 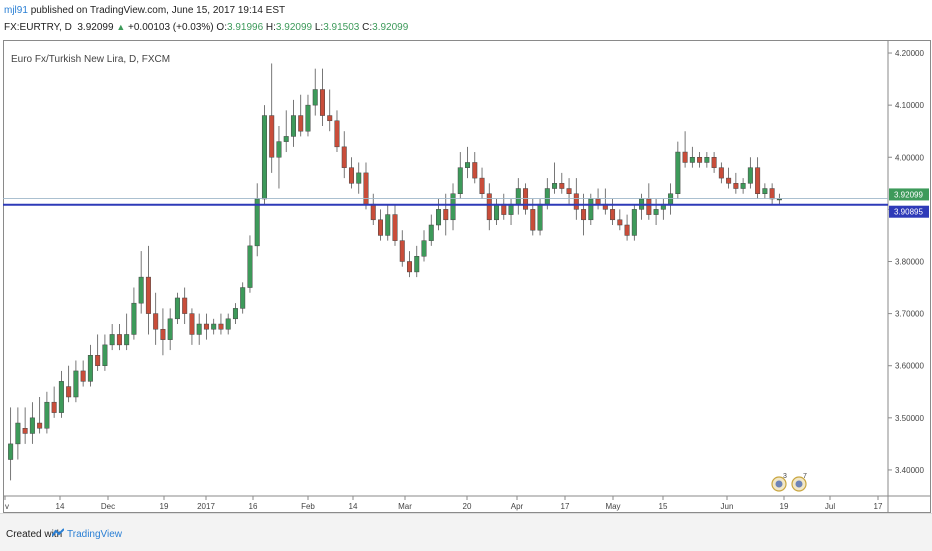 What do you see at coordinates (466, 532) in the screenshot?
I see `footer-bar: Created with TradingView` at bounding box center [466, 532].